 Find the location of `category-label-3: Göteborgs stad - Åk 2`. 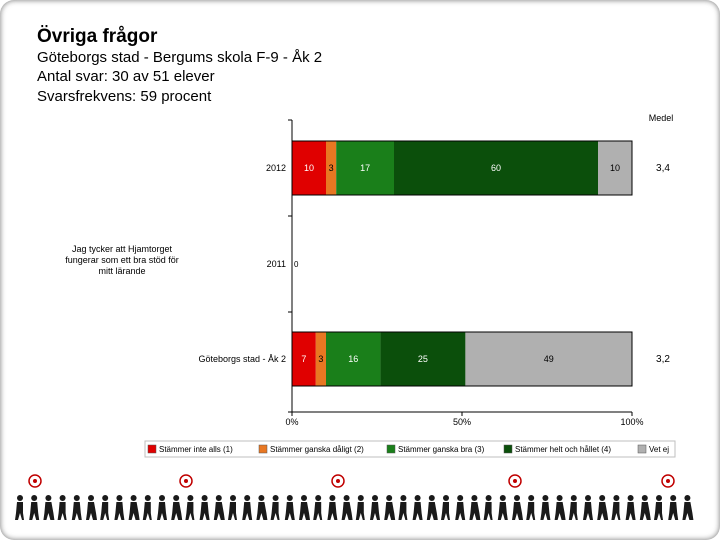

category-label-3: Göteborgs stad - Åk 2 is located at coordinates (242, 359).